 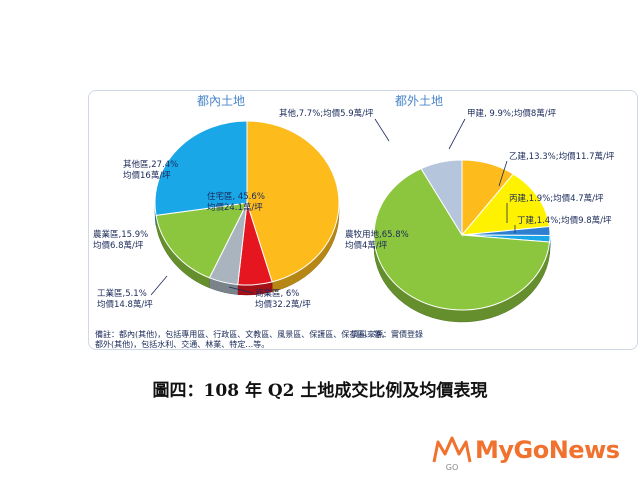 What do you see at coordinates (452, 467) in the screenshot?
I see `logo-letters: GO` at bounding box center [452, 467].